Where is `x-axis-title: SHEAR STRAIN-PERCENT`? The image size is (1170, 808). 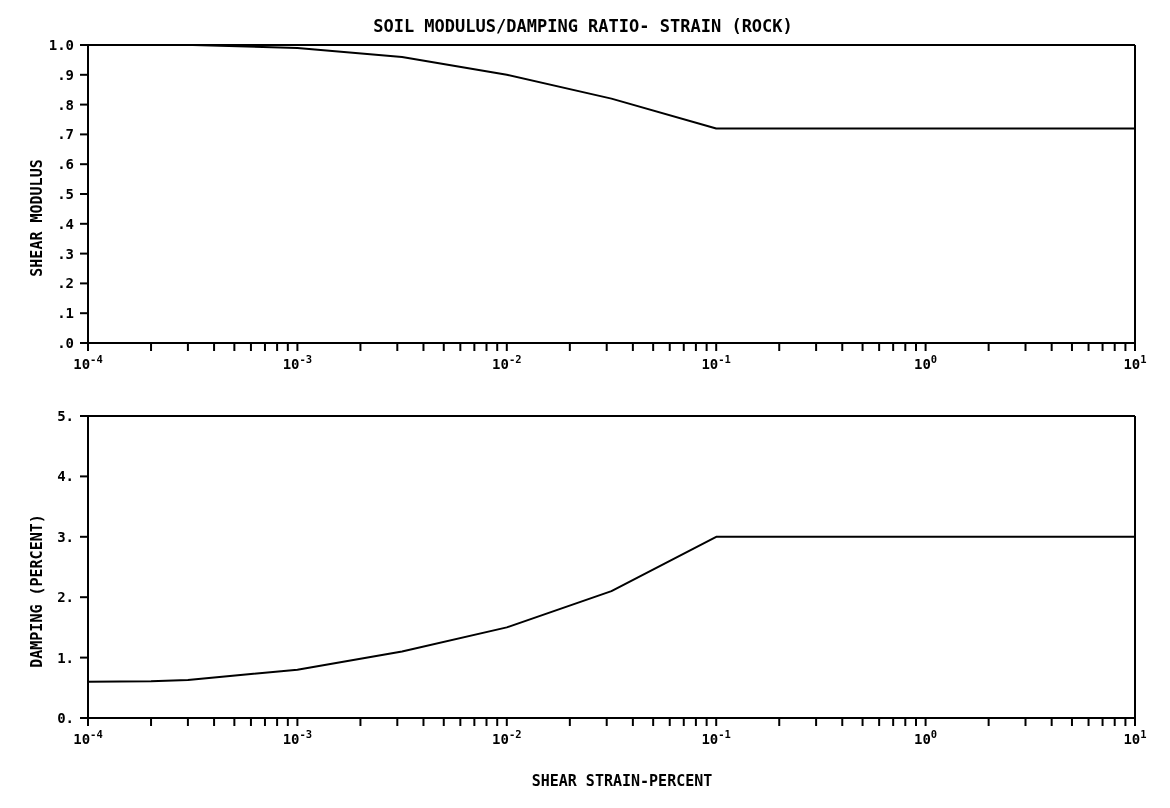 x-axis-title: SHEAR STRAIN-PERCENT is located at coordinates (622, 781).